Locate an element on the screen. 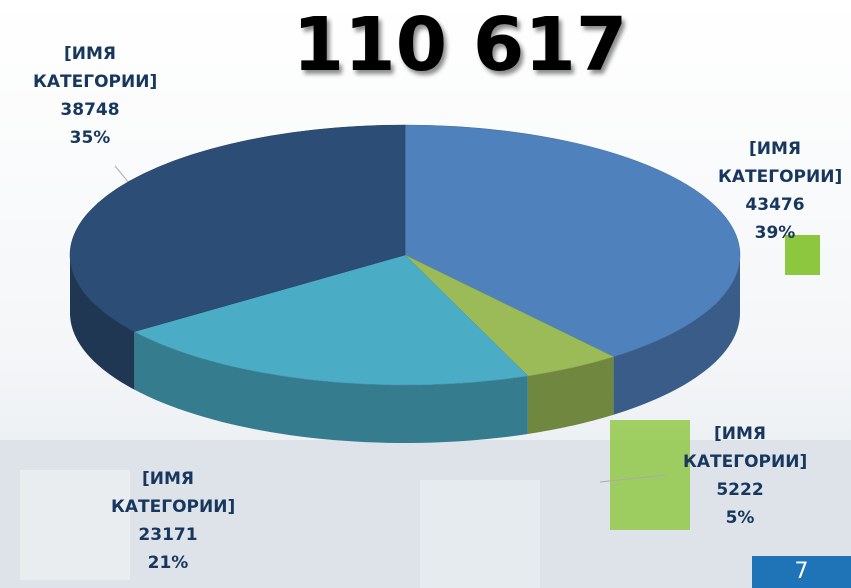 This screenshot has height=588, width=851. label-value: 43476 is located at coordinates (775, 205).